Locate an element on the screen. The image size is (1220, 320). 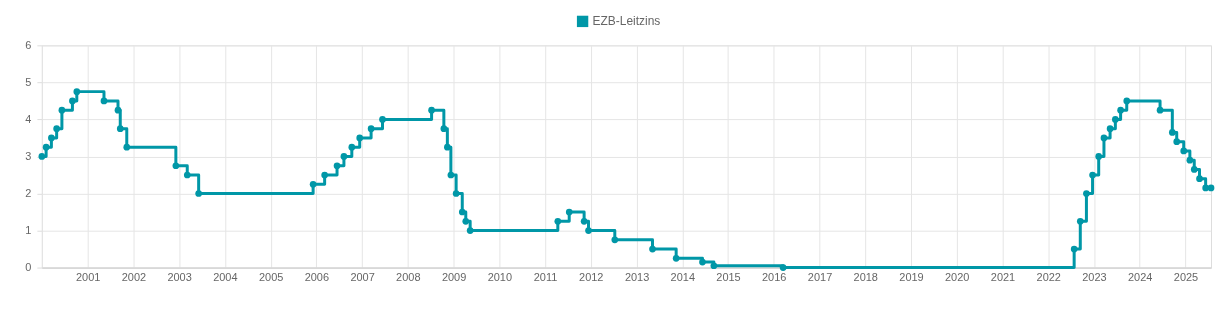
y-tick-label: 2 is located at coordinates (28, 192).